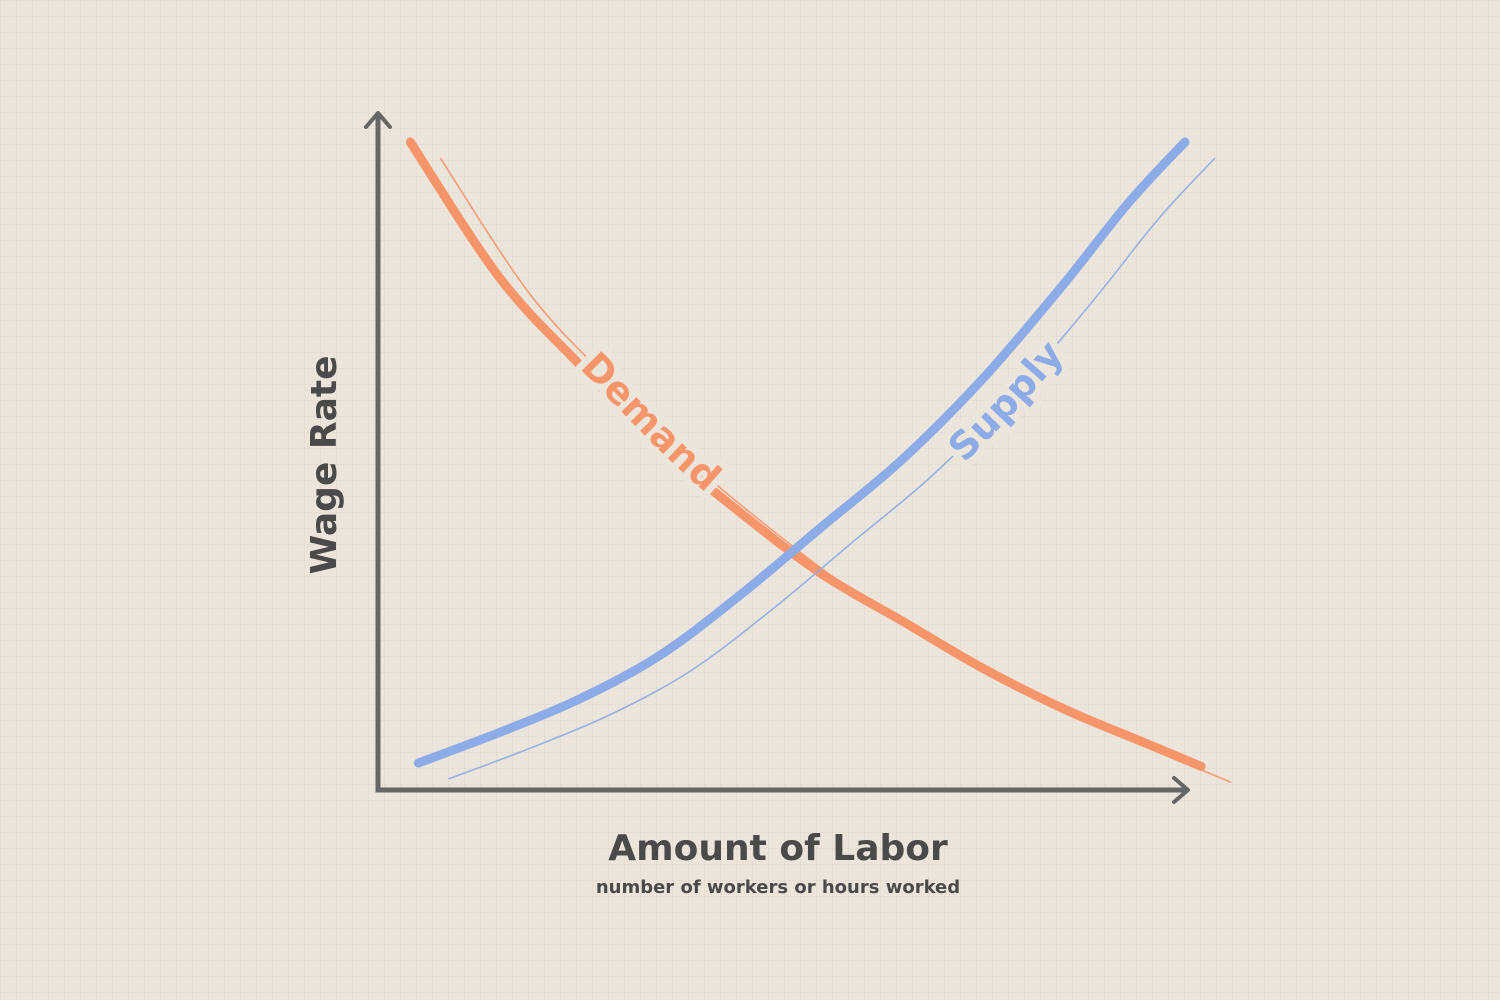  What do you see at coordinates (378, 120) in the screenshot?
I see `y-axis-arrowhead` at bounding box center [378, 120].